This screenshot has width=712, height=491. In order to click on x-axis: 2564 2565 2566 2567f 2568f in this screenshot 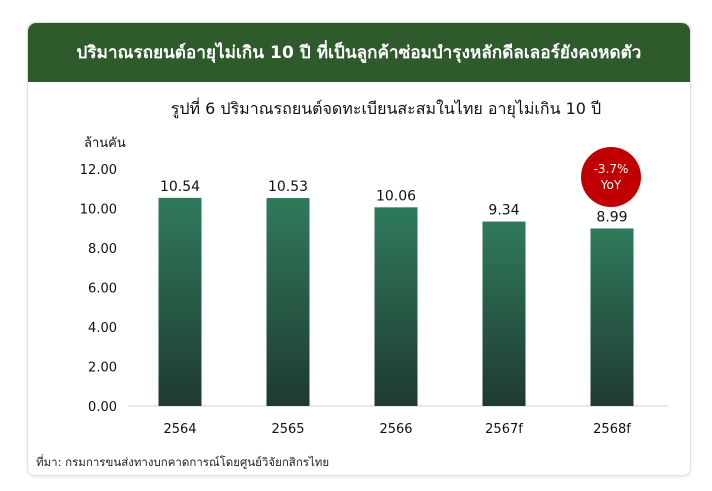, I will do `click(397, 429)`.